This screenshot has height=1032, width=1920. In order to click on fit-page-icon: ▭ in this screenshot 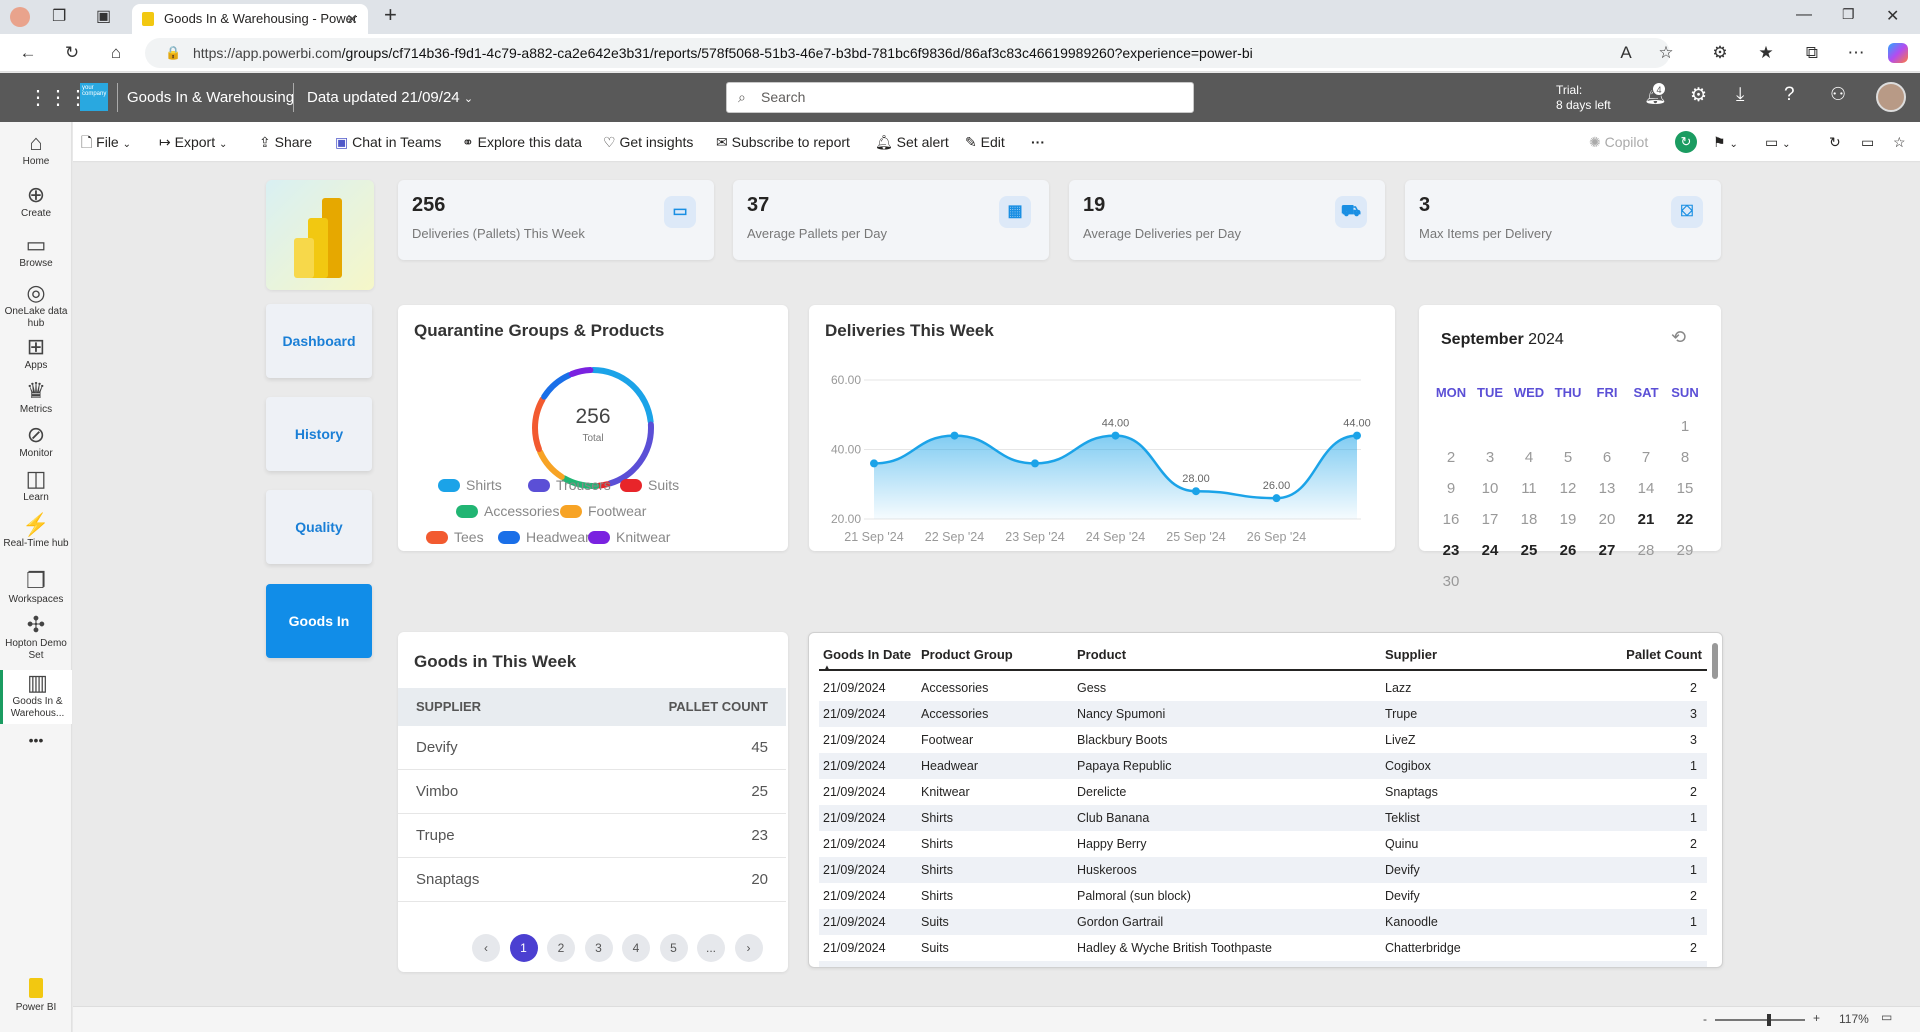, I will do `click(1887, 1017)`.